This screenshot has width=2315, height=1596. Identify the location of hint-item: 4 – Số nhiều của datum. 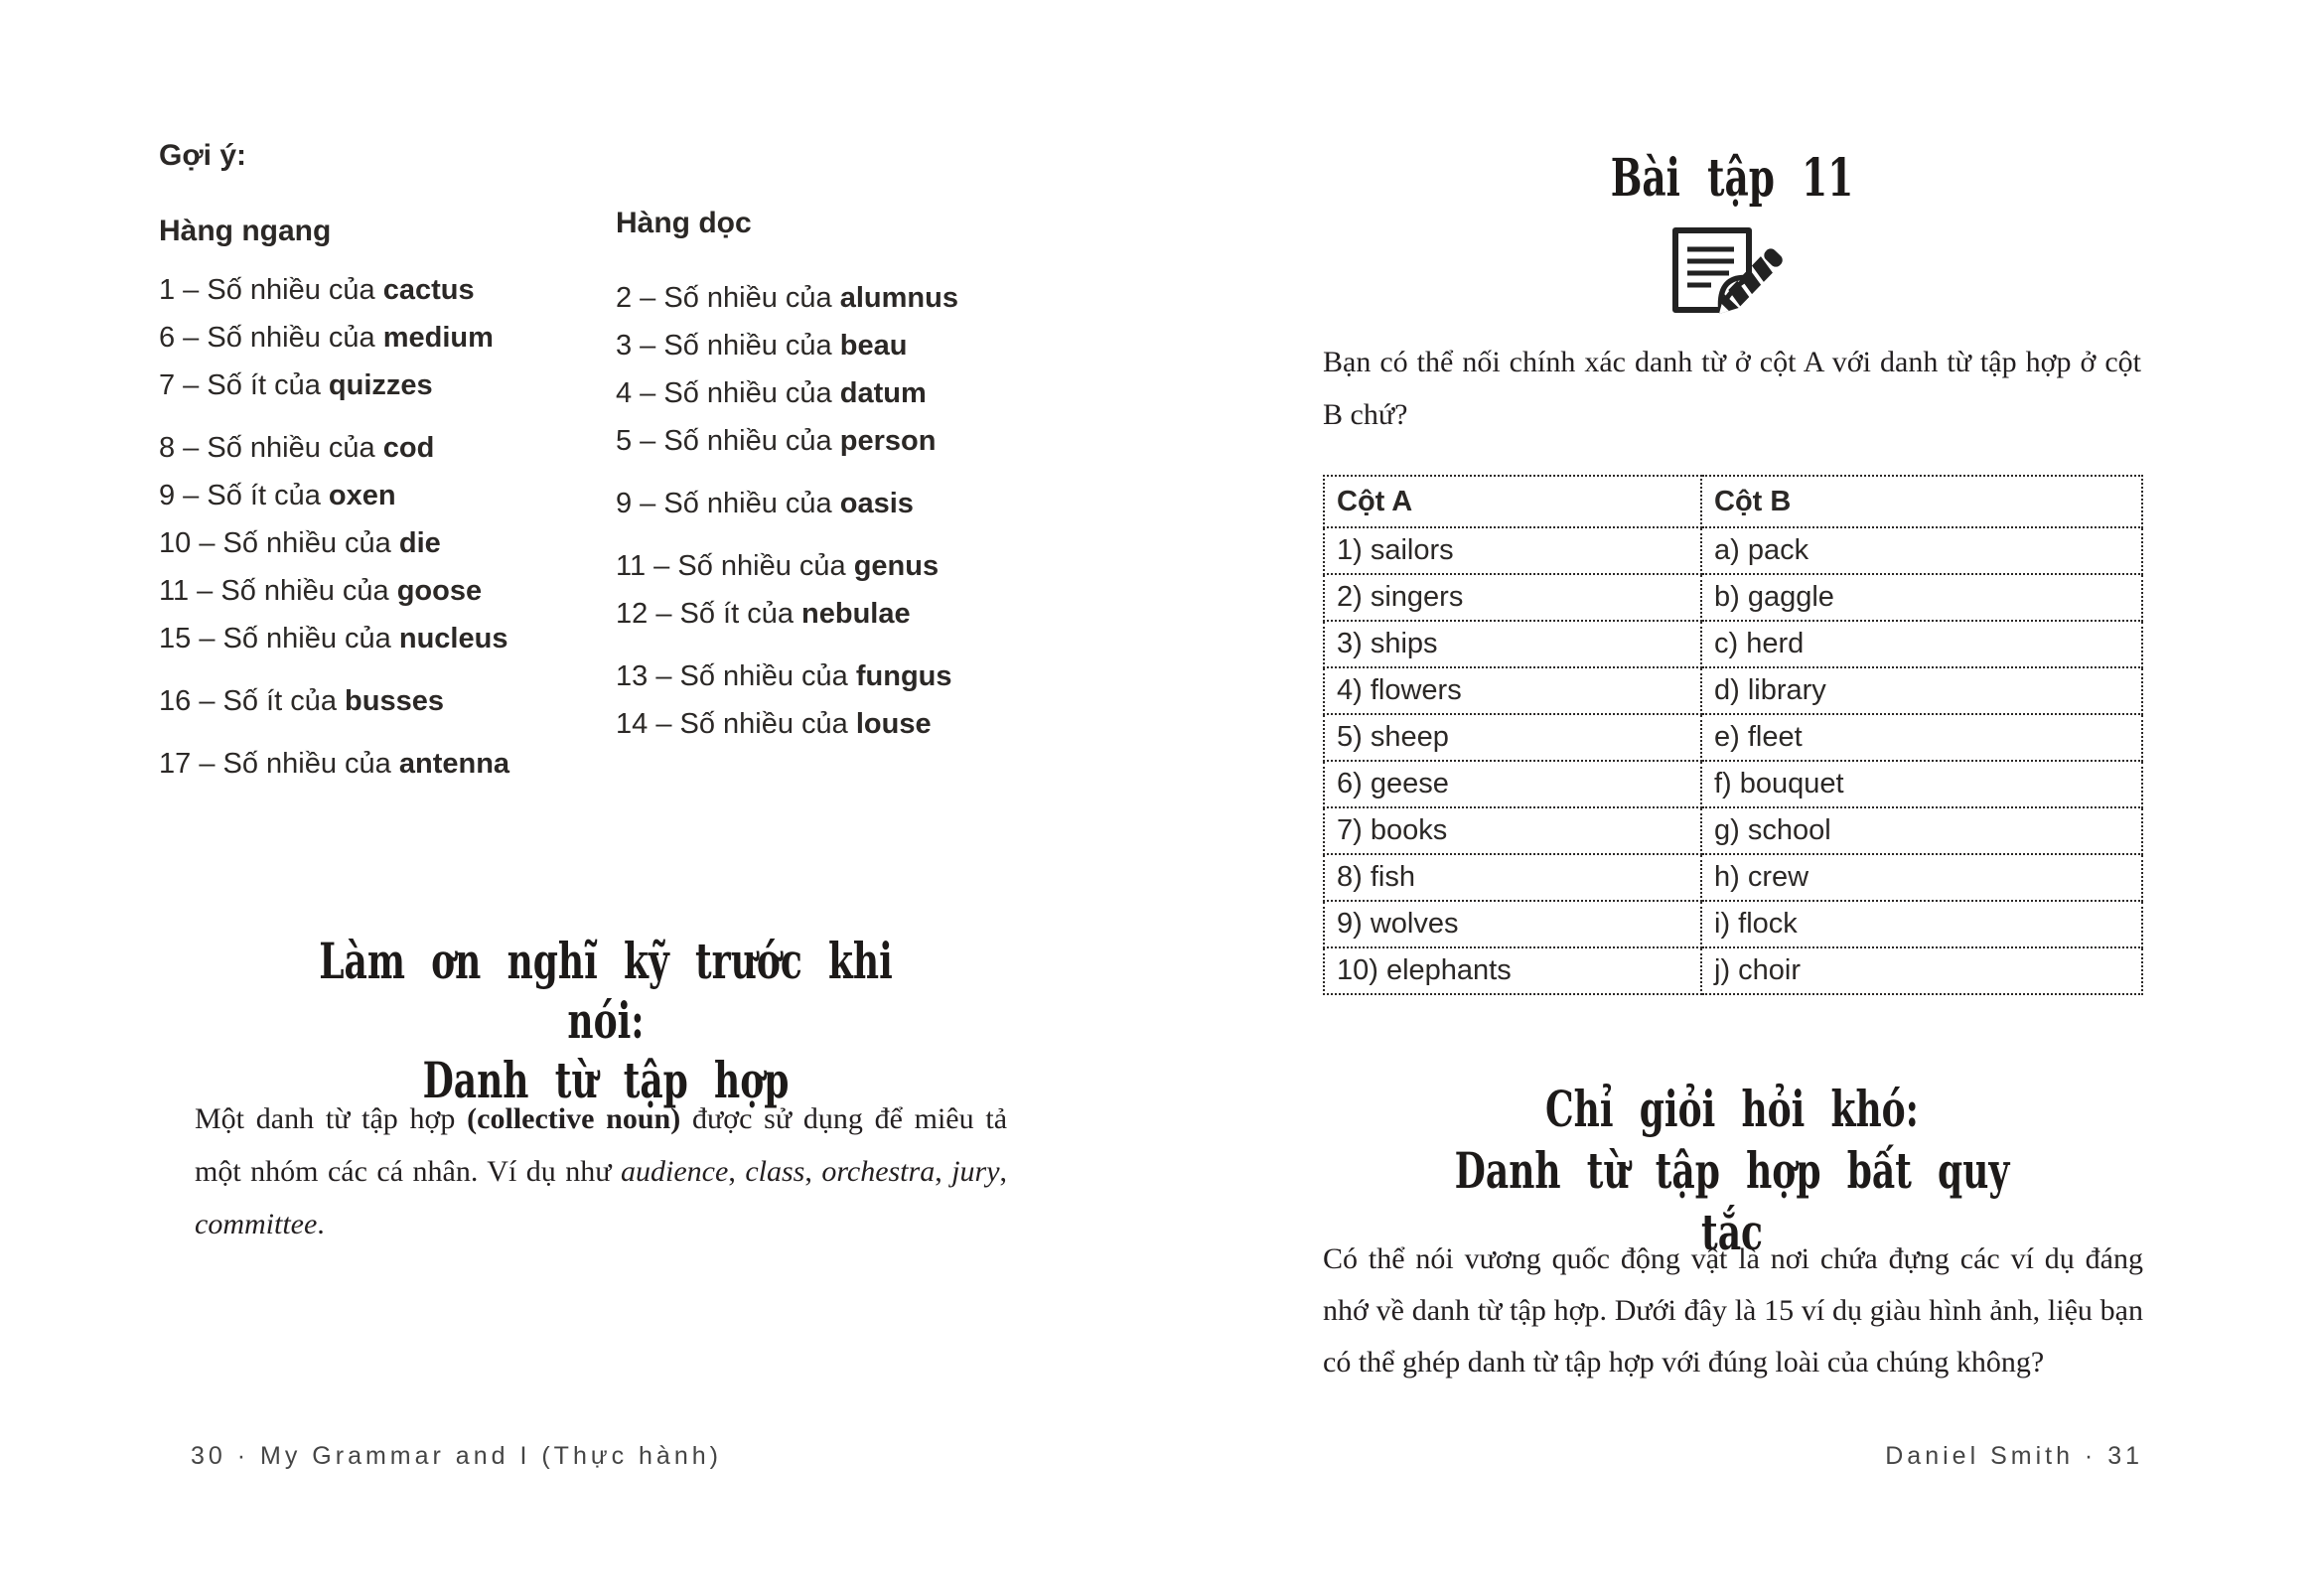
(844, 393).